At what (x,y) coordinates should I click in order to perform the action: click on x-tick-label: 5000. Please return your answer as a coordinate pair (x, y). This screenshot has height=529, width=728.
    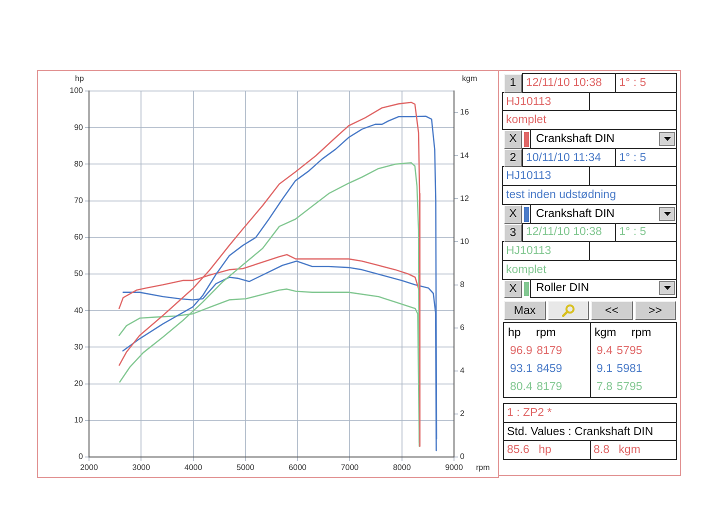
    Looking at the image, I should click on (245, 467).